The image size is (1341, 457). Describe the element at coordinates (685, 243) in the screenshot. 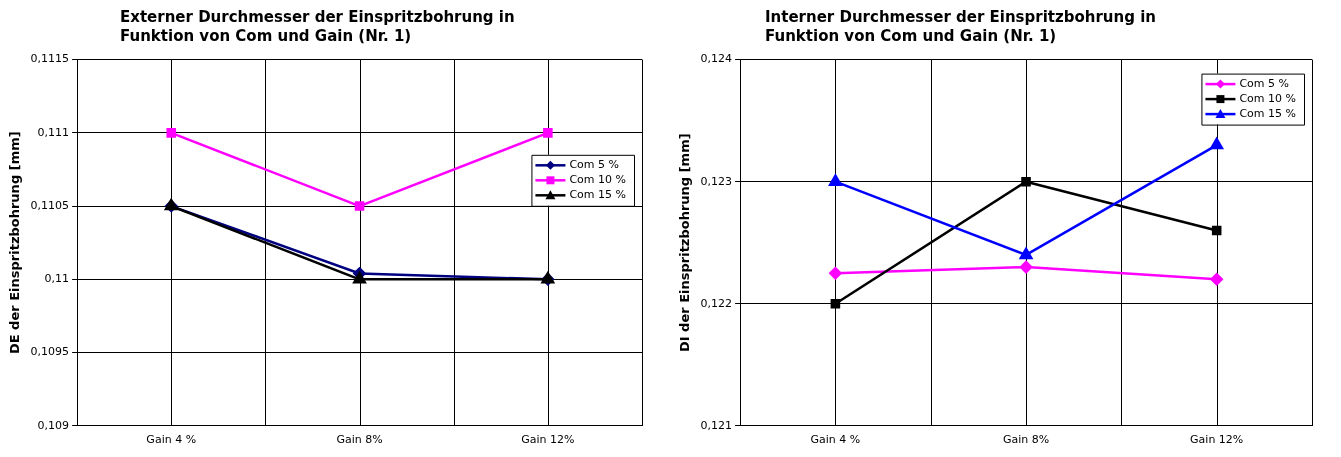

I see `y-axis-title: DI der Einspritzbohrung [mm]` at that location.